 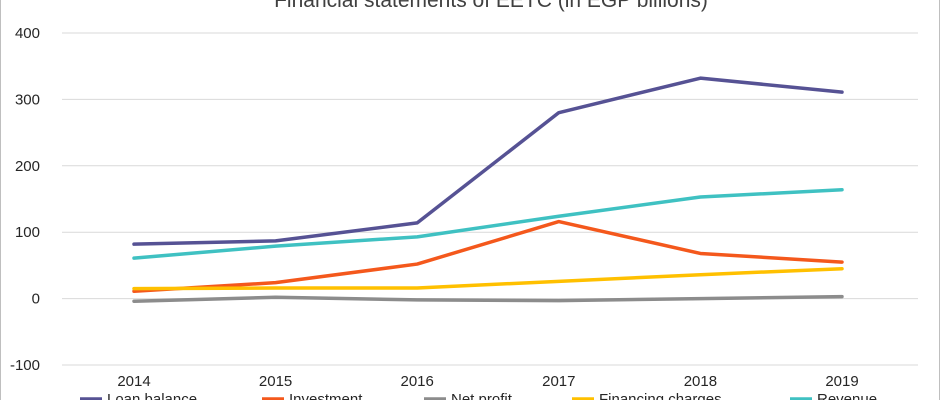 What do you see at coordinates (326, 395) in the screenshot?
I see `legend-label: Investment` at bounding box center [326, 395].